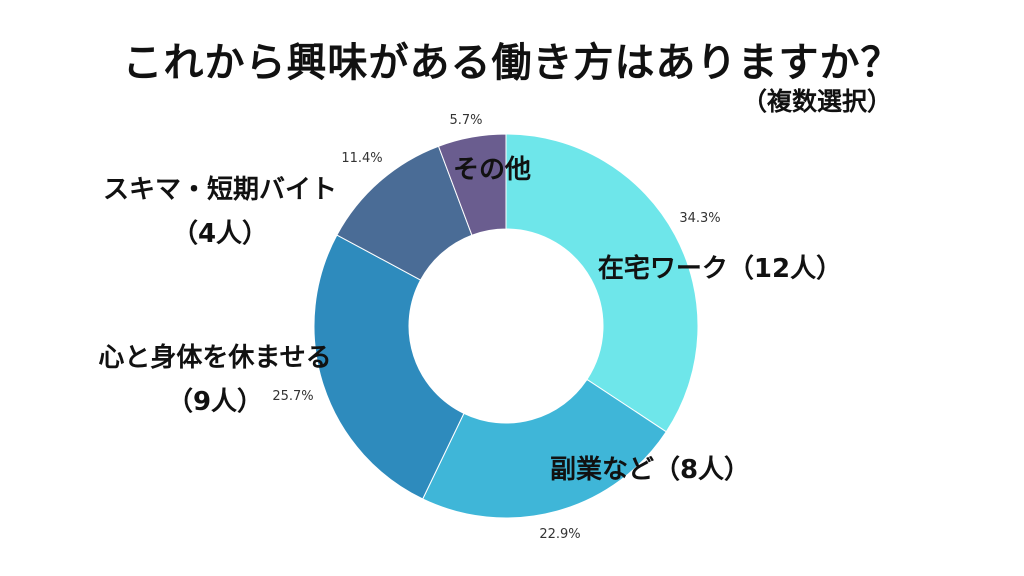  I want to click on percent-label: 25.7%, so click(292, 396).